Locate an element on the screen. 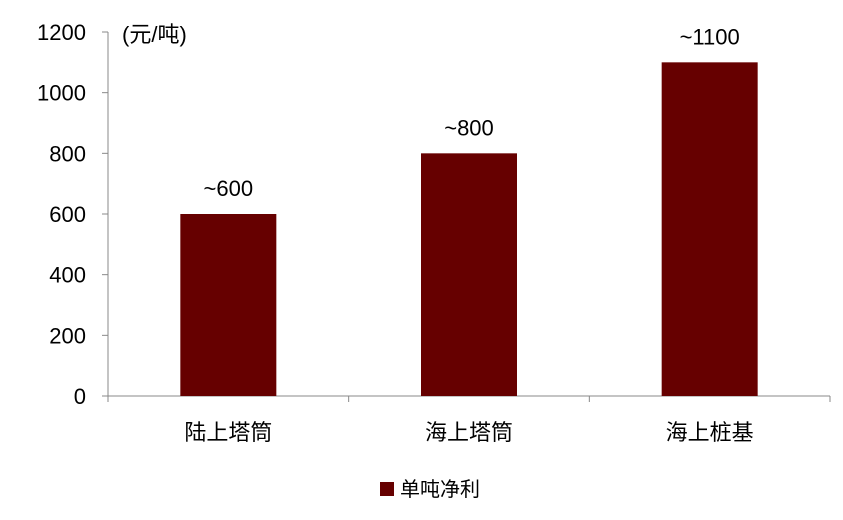 Image resolution: width=843 pixels, height=520 pixels. y-tick-label: 0 is located at coordinates (80, 396).